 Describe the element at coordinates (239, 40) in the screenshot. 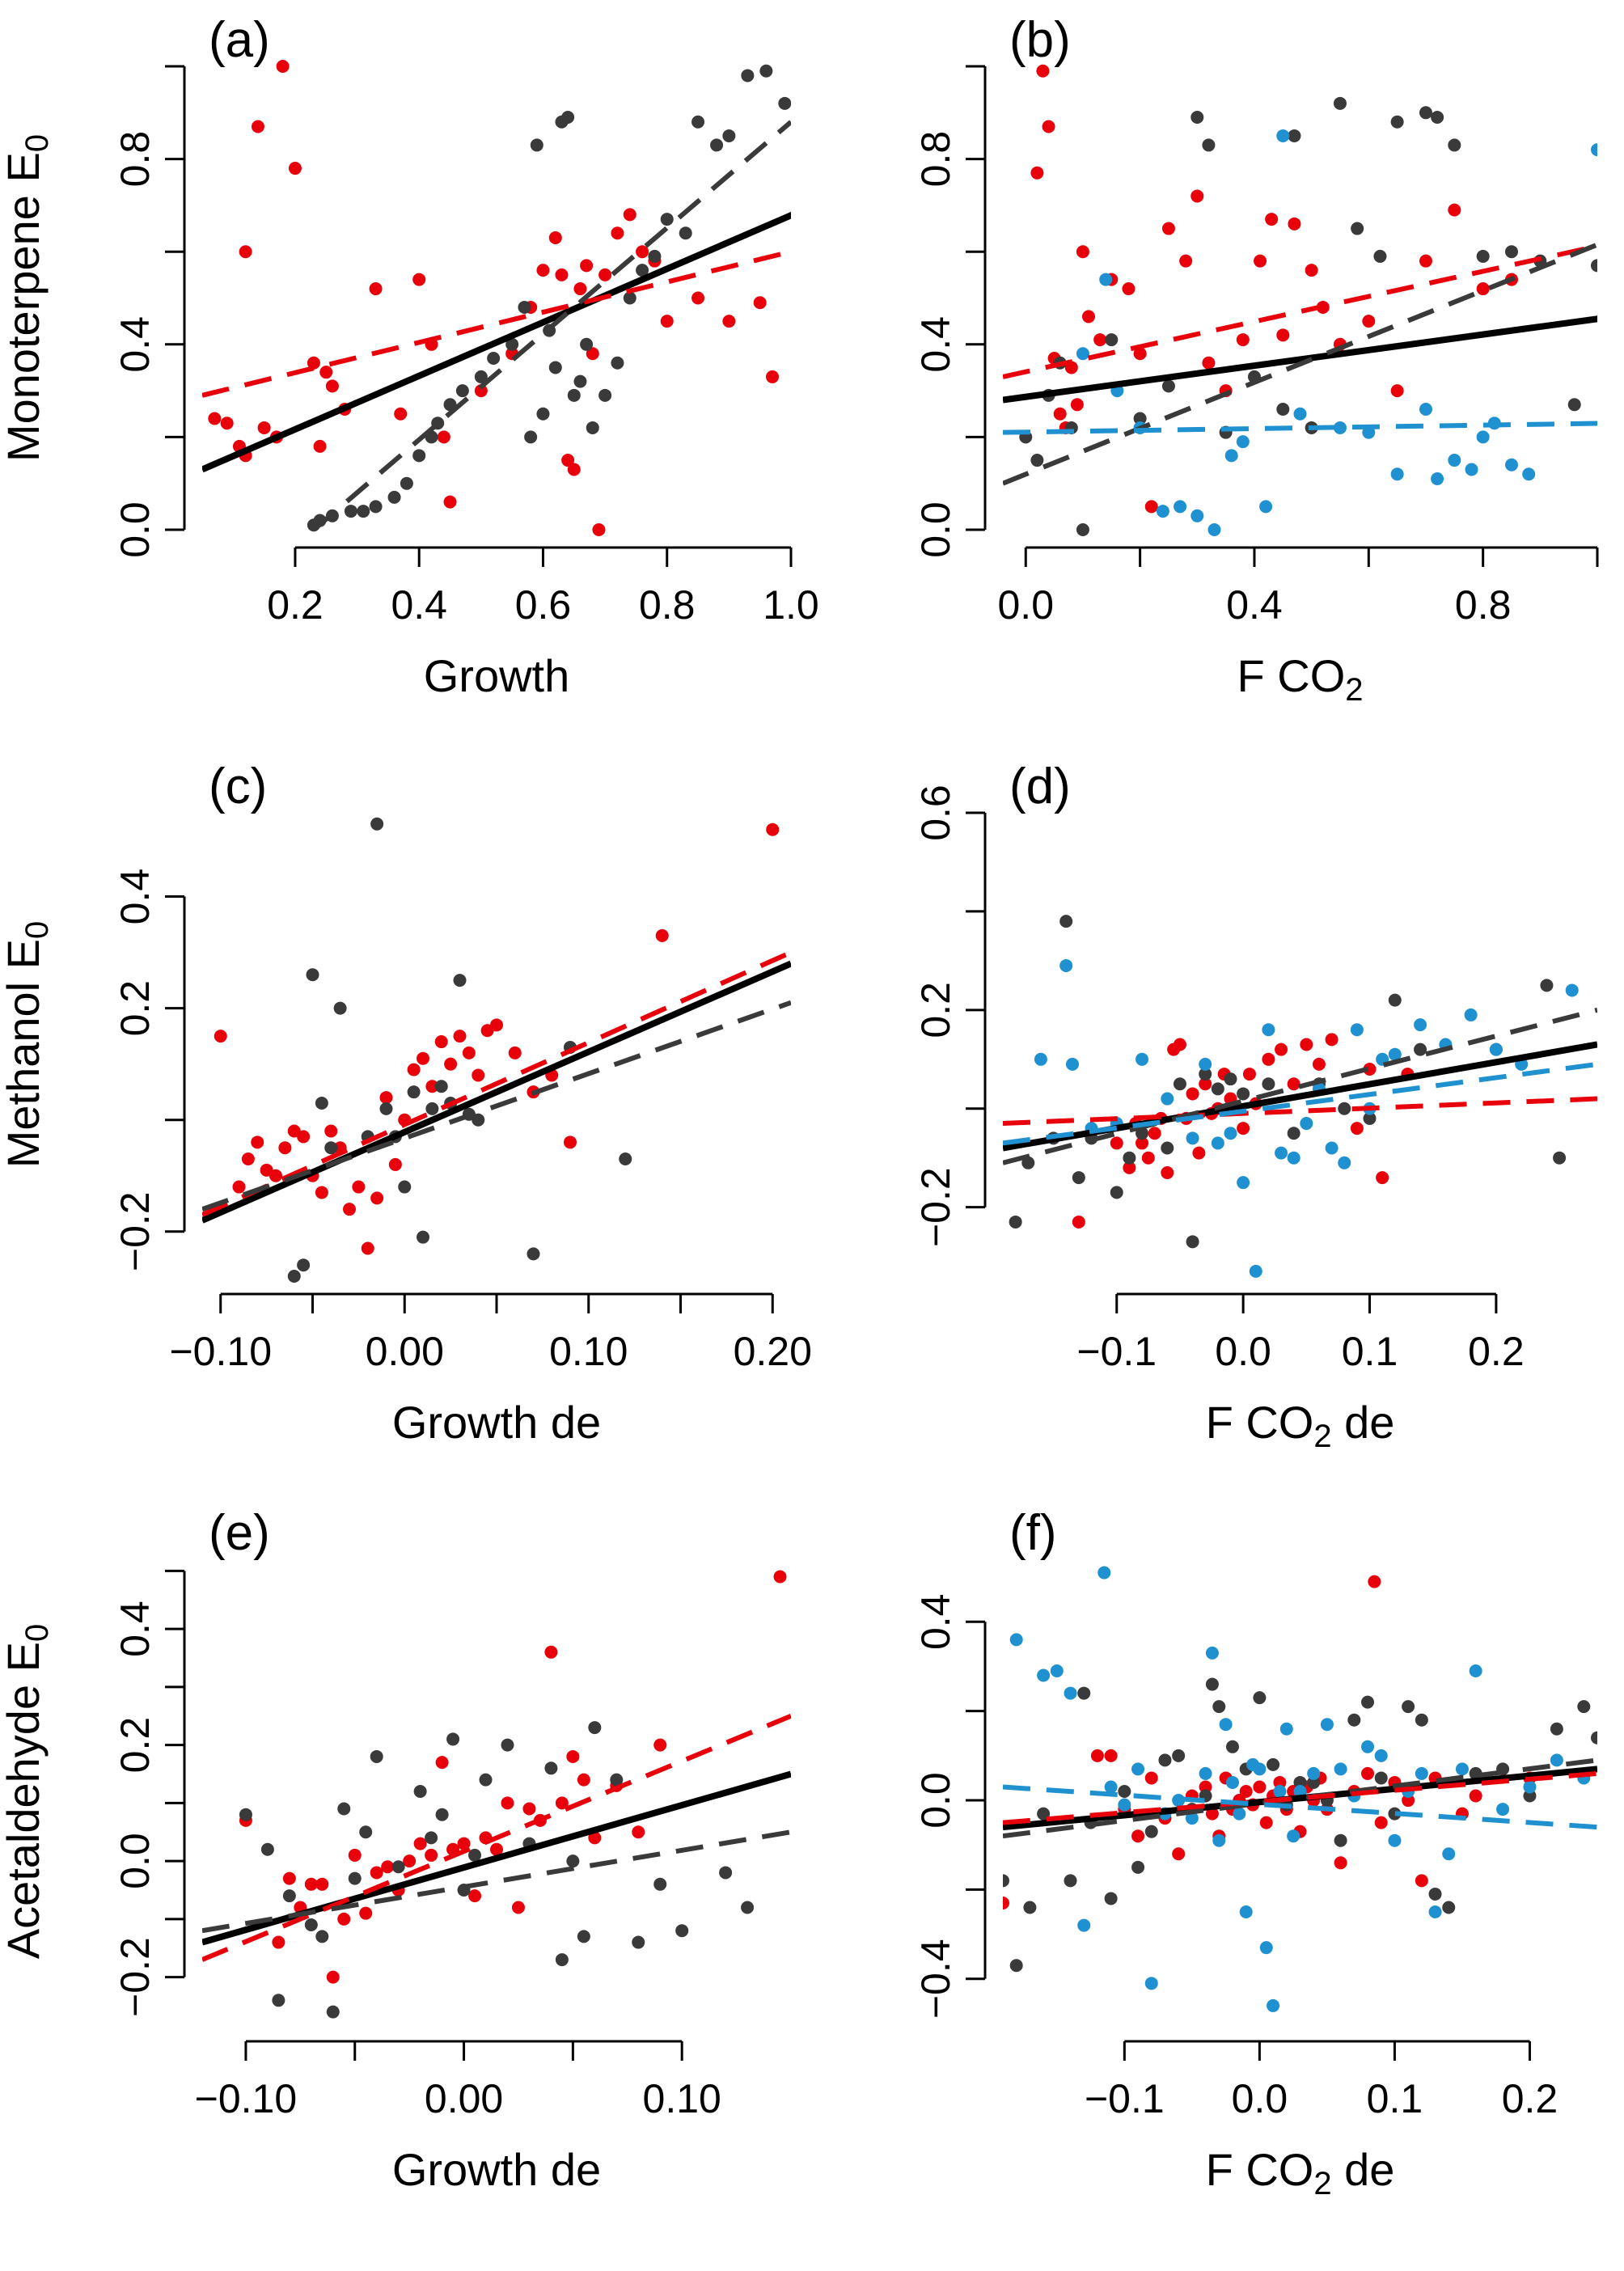

I see `panel-tag: (a)` at that location.